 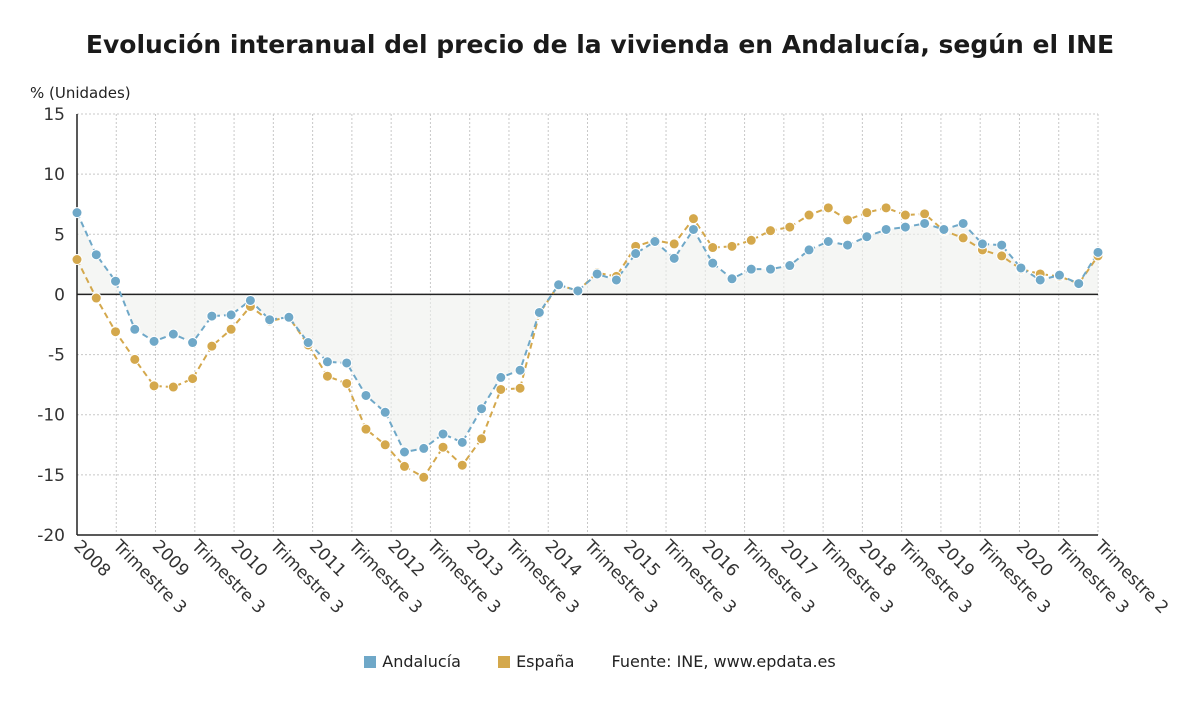 I want to click on y-tick-label-0: 15, so click(x=54, y=115).